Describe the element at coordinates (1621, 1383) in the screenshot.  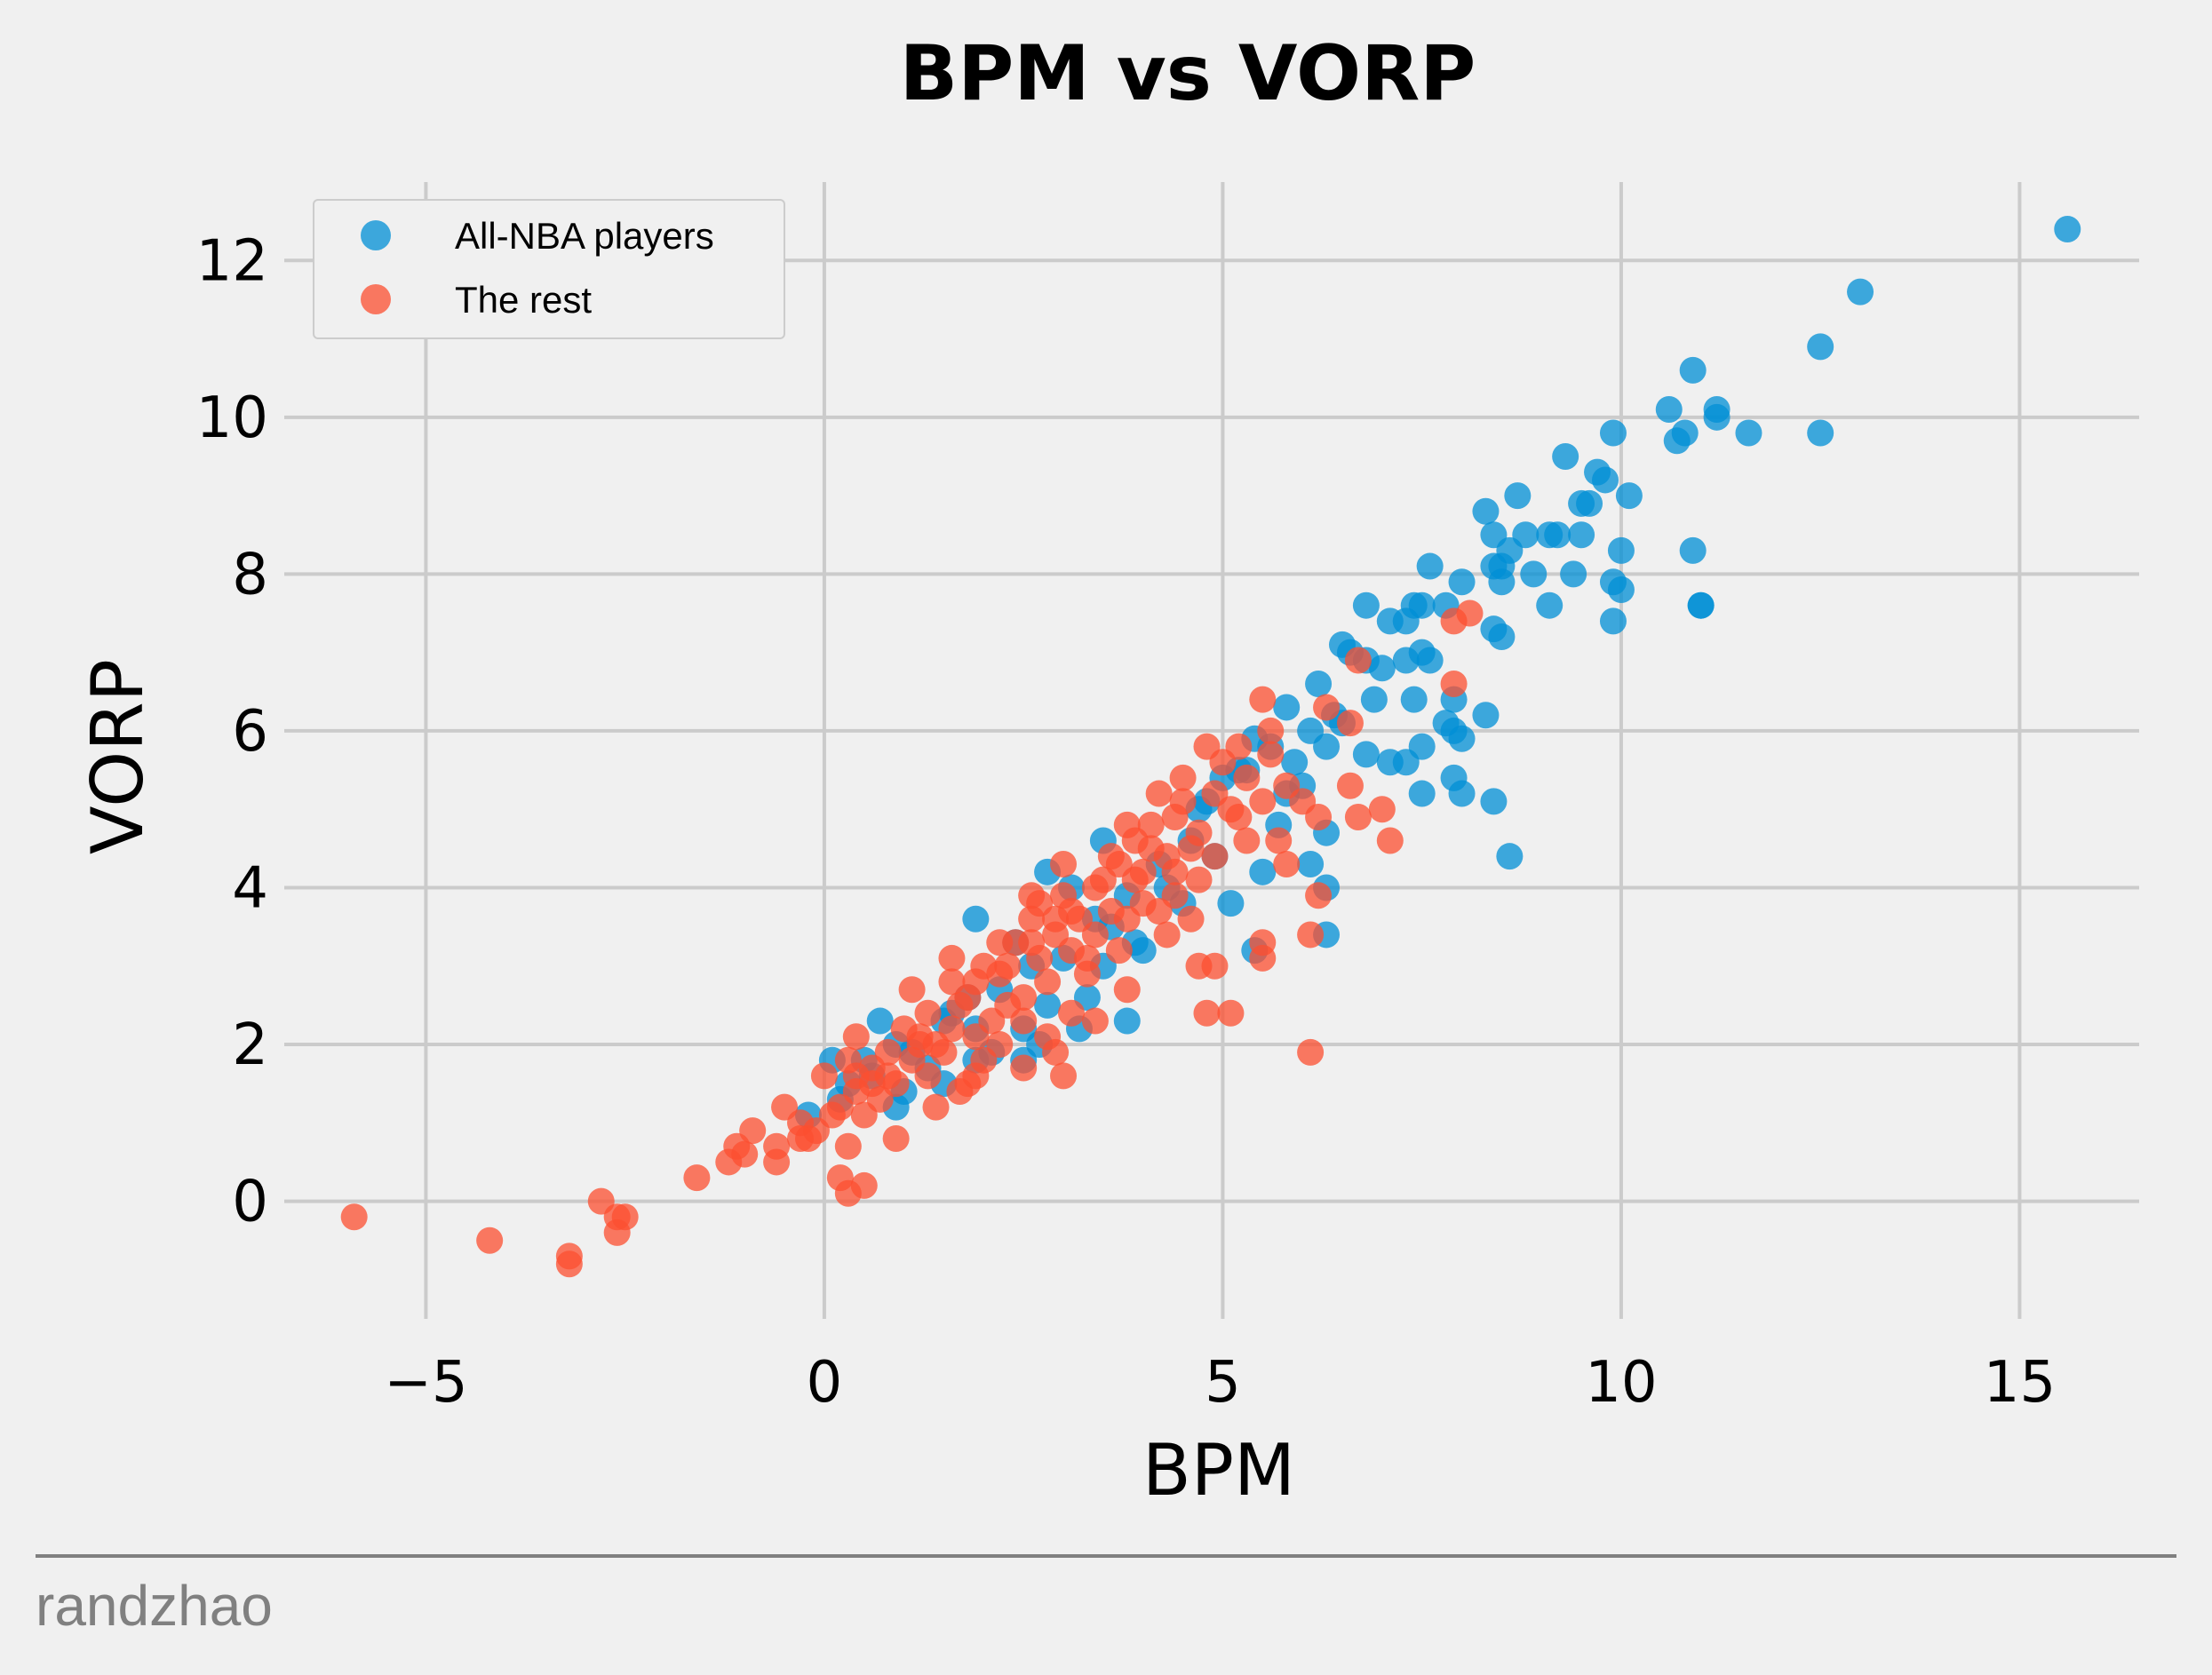
I see `x-tick-label: 10` at that location.